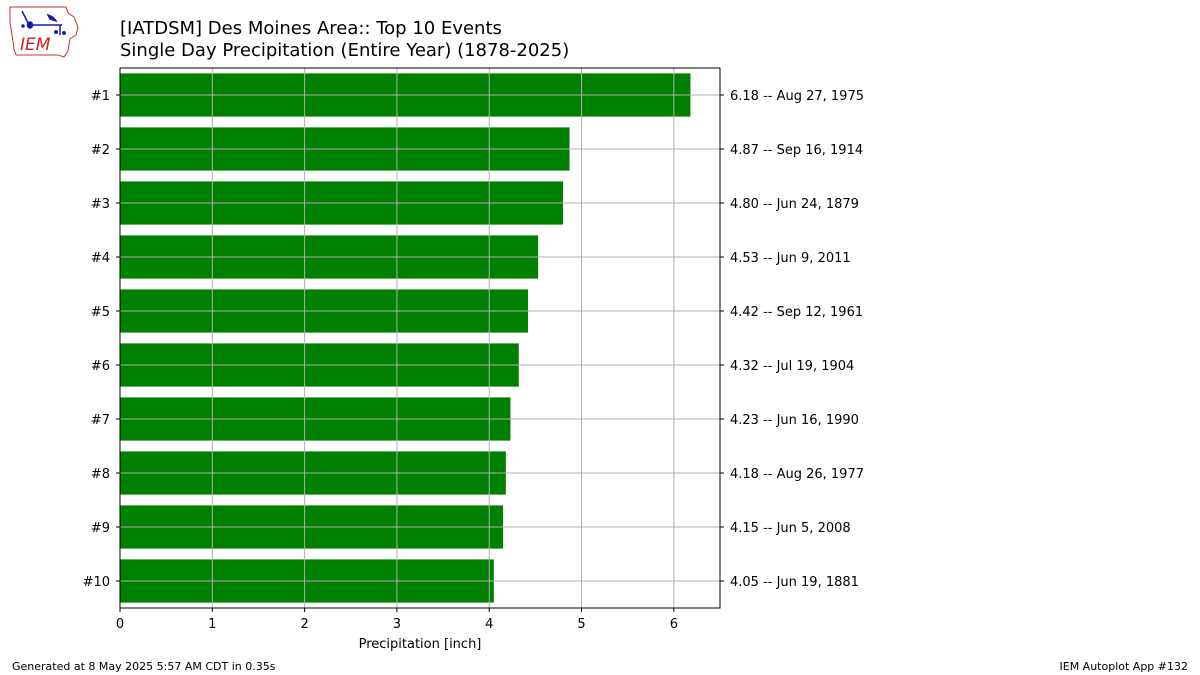  Describe the element at coordinates (100, 258) in the screenshot. I see `rank-label-4: #4` at that location.